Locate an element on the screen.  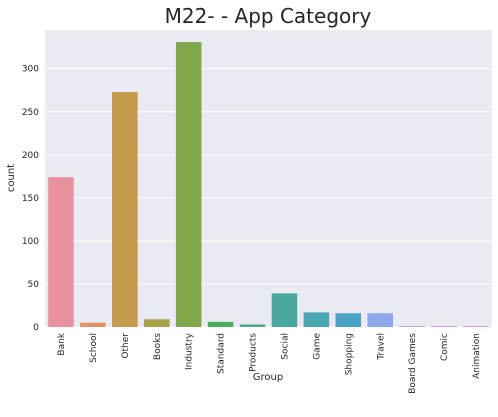
x-tick-label: Industry is located at coordinates (190, 351).